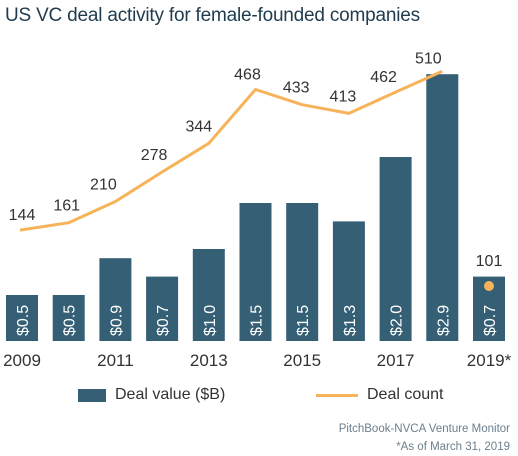 The width and height of the screenshot is (518, 456). I want to click on deal-count-label: 101, so click(489, 261).